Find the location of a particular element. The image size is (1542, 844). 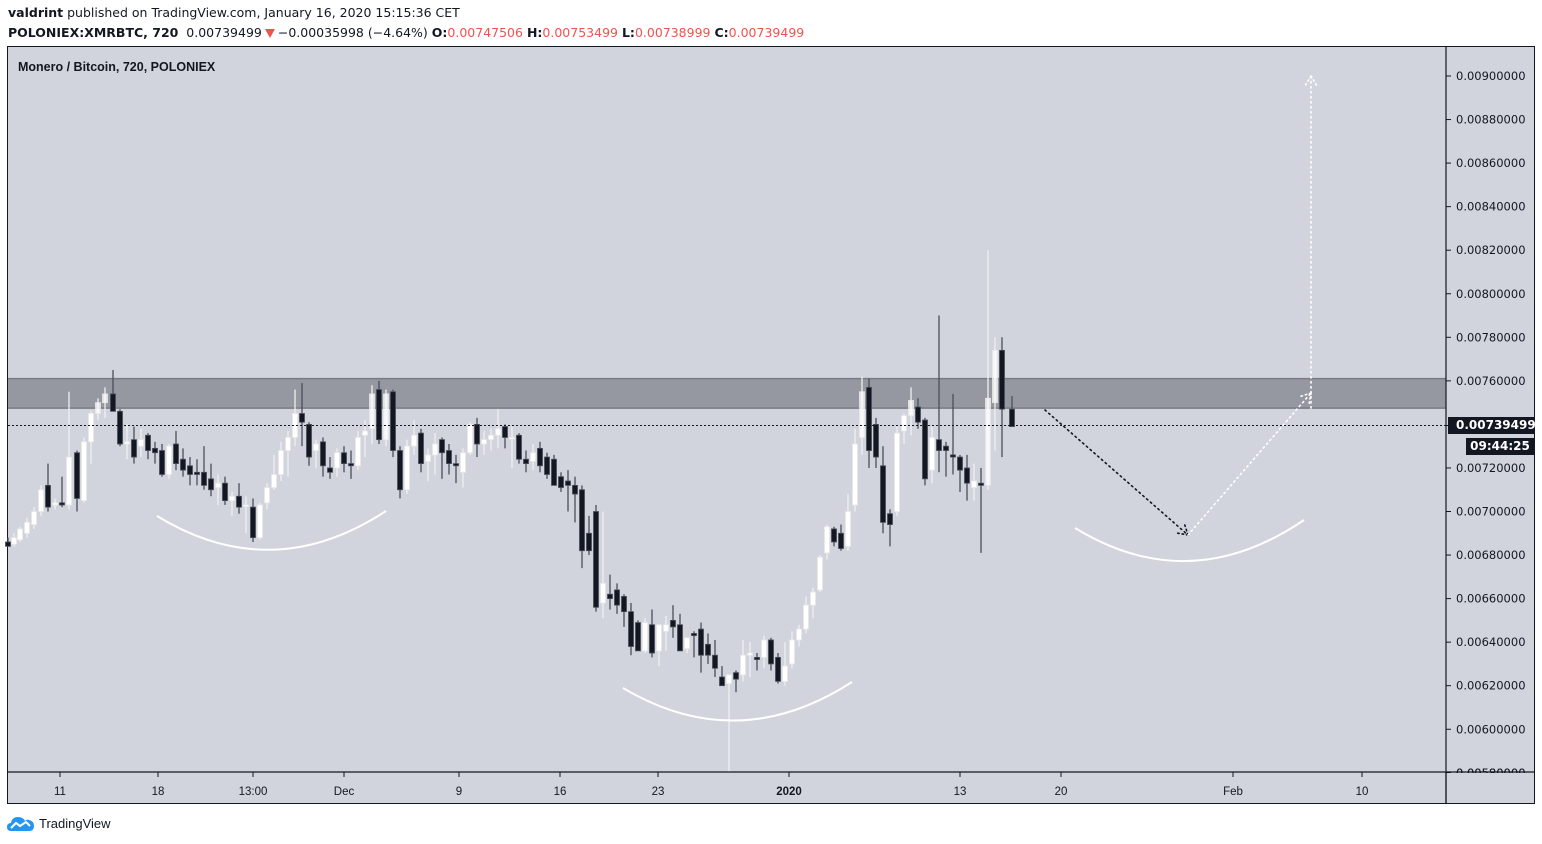

x-axis-tick-label: 20 is located at coordinates (1061, 792).